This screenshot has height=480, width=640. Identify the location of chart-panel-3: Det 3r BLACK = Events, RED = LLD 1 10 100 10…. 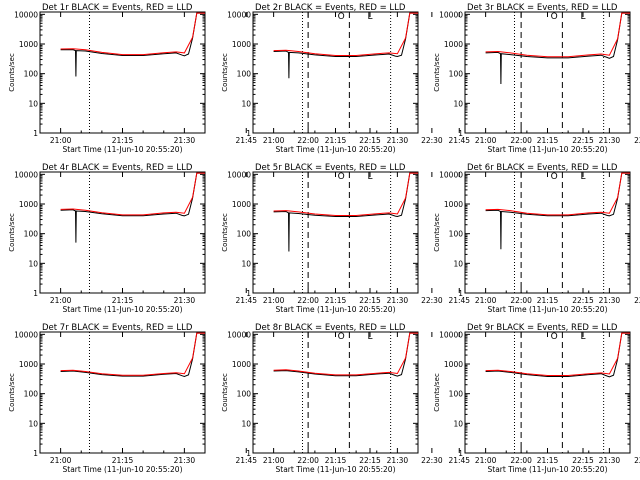
(536, 78).